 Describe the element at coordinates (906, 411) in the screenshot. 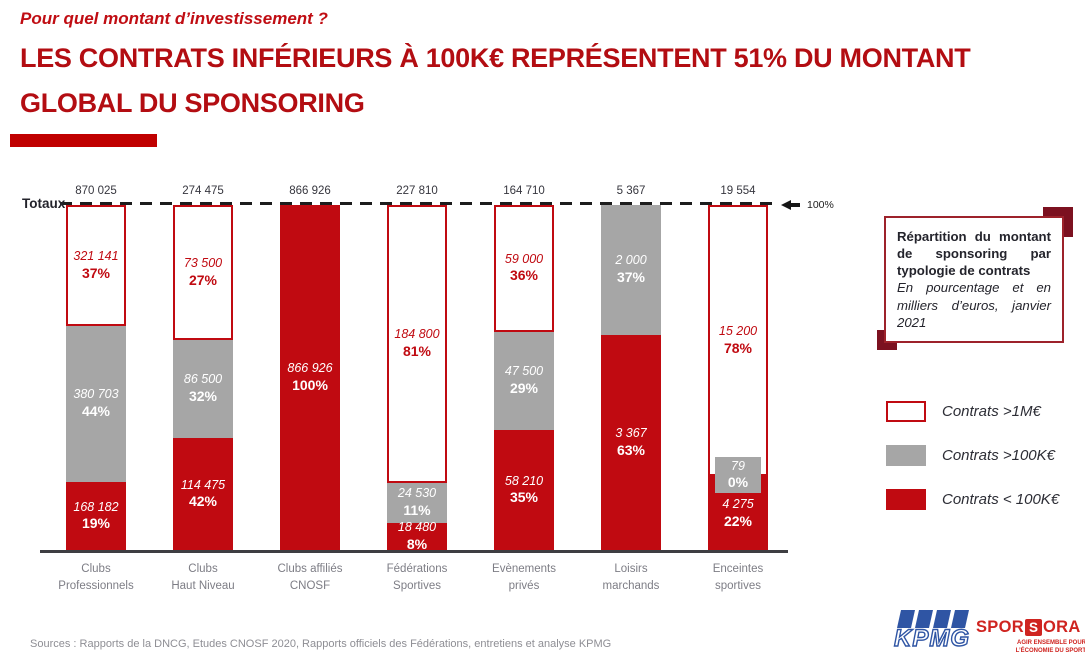

I see `legend-swatch-gt1m` at that location.